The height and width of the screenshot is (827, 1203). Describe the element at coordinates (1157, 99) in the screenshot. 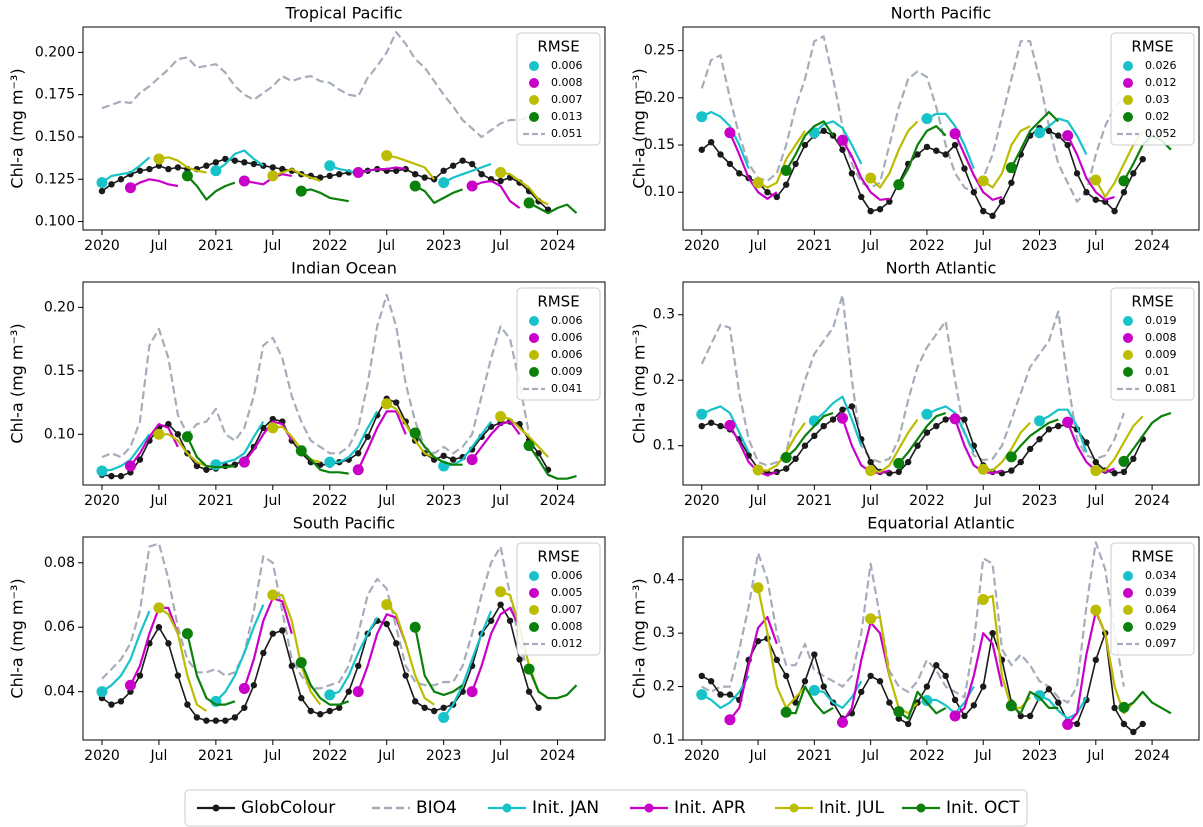

I see `rmse-value: 0.03` at that location.